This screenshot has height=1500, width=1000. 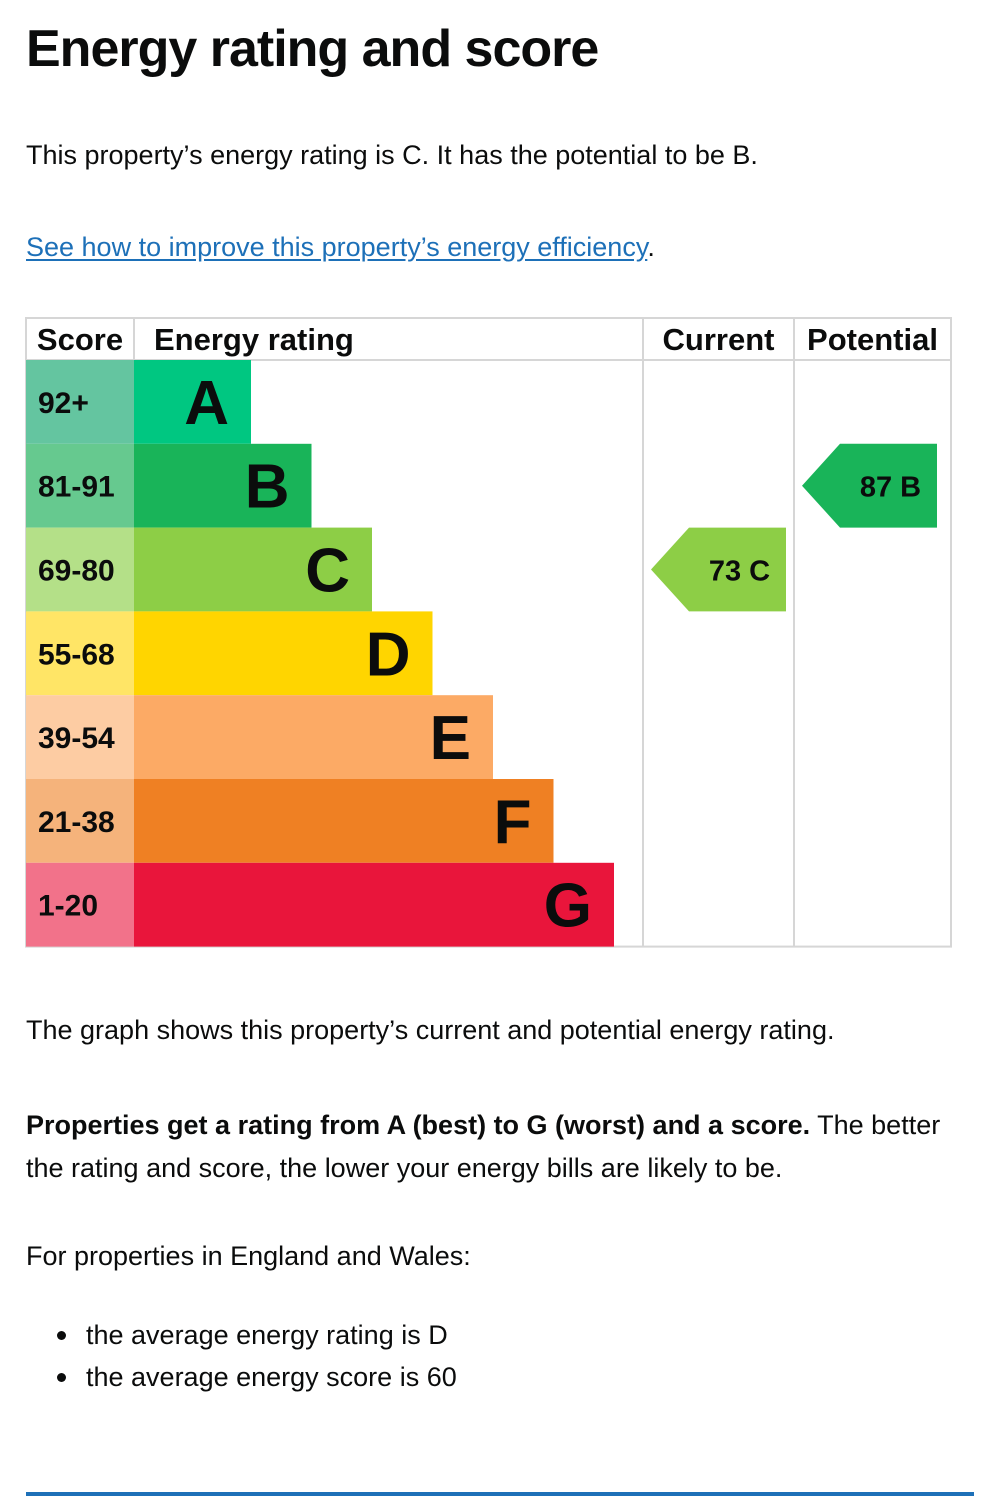 I want to click on band-bar-c, so click(x=253, y=569).